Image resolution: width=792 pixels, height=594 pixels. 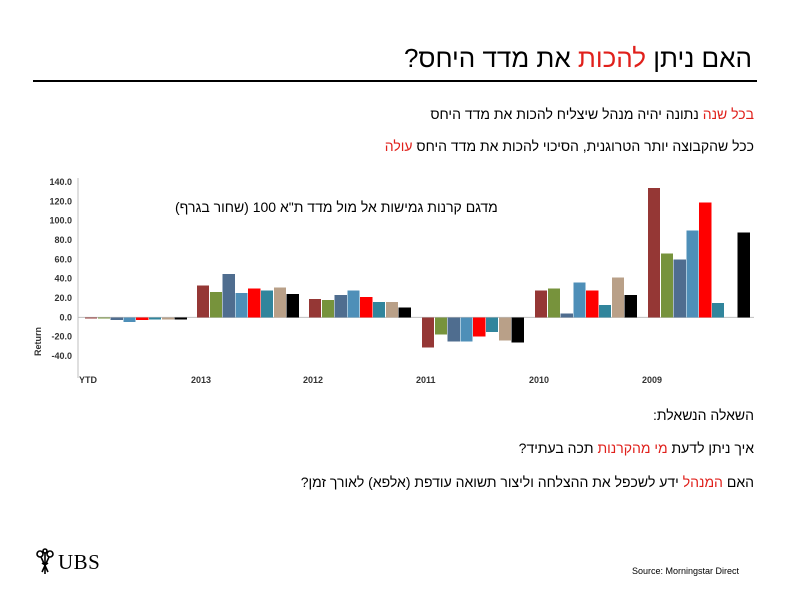 I want to click on question-heading: השאלה הנשאלת:, so click(x=703, y=415).